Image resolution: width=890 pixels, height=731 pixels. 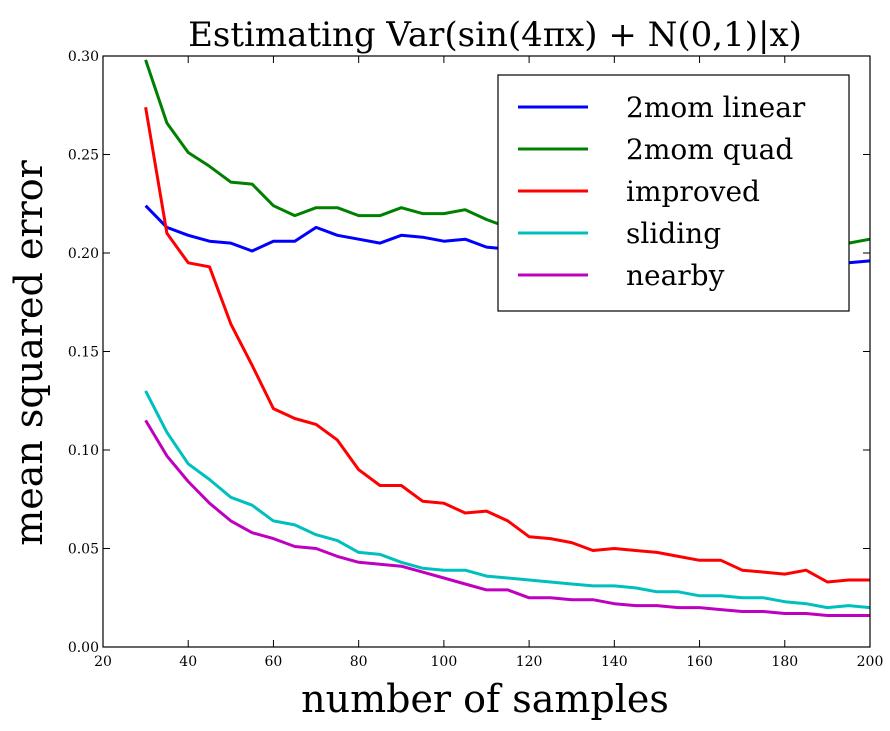 I want to click on legend-label: 2mom quad, so click(x=709, y=149).